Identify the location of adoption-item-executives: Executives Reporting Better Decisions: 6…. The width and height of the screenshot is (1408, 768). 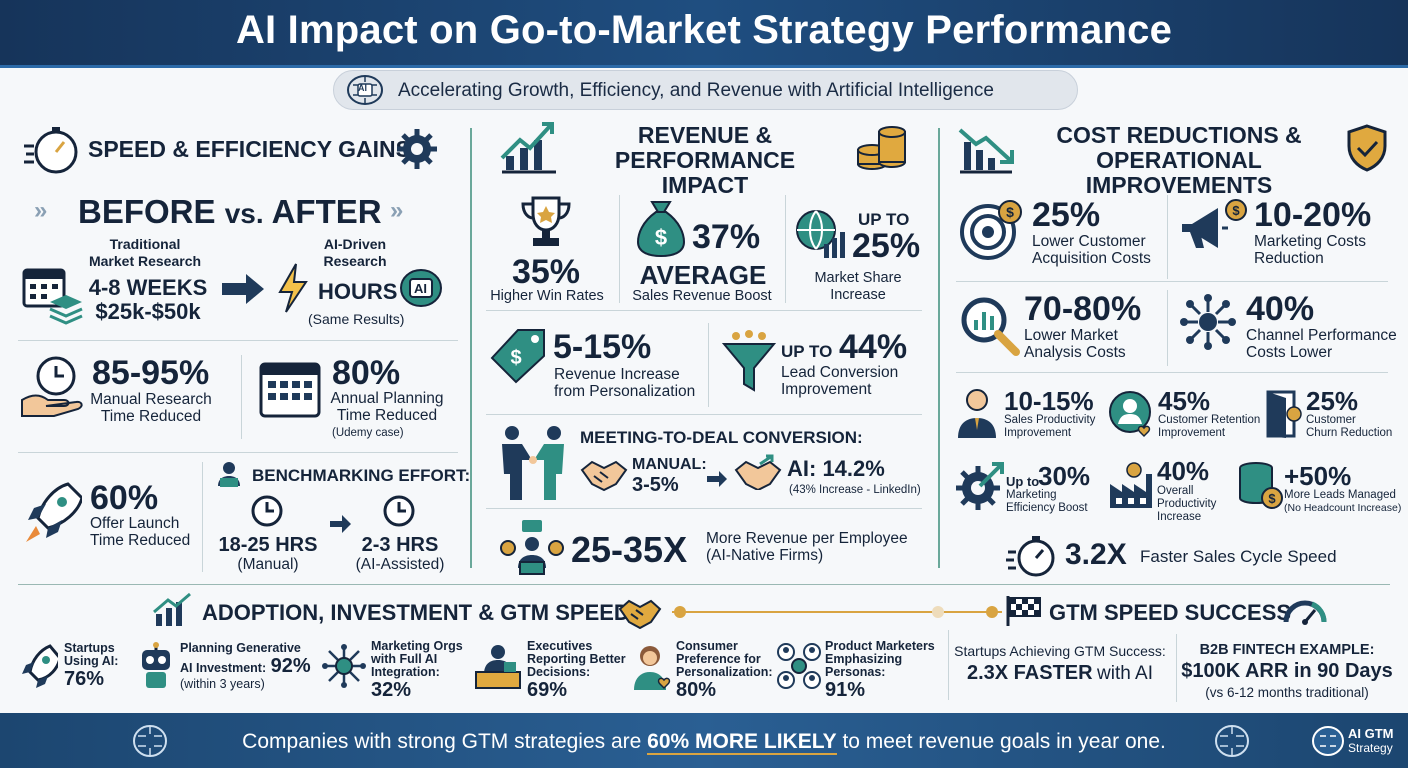
(576, 670).